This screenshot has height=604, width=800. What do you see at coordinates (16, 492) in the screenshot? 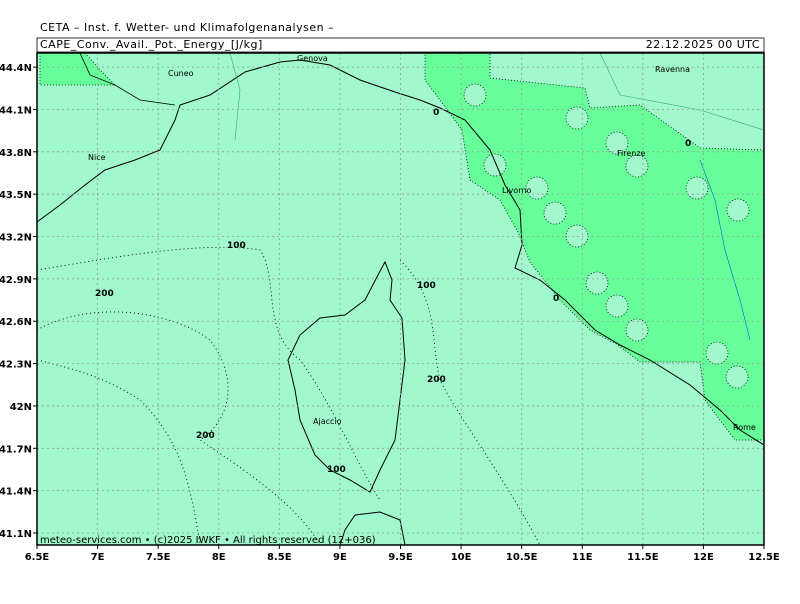
I see `y-tick-label: 41.4N` at bounding box center [16, 492].